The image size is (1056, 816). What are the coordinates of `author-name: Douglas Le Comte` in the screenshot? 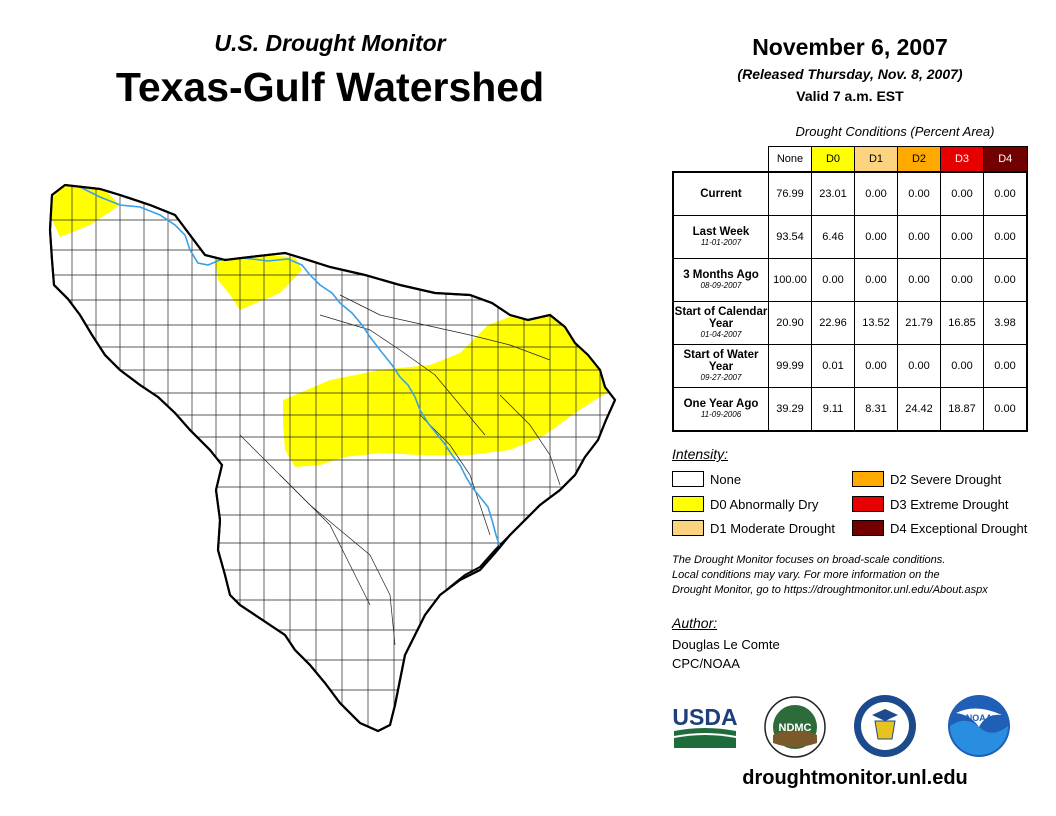 It's located at (726, 644).